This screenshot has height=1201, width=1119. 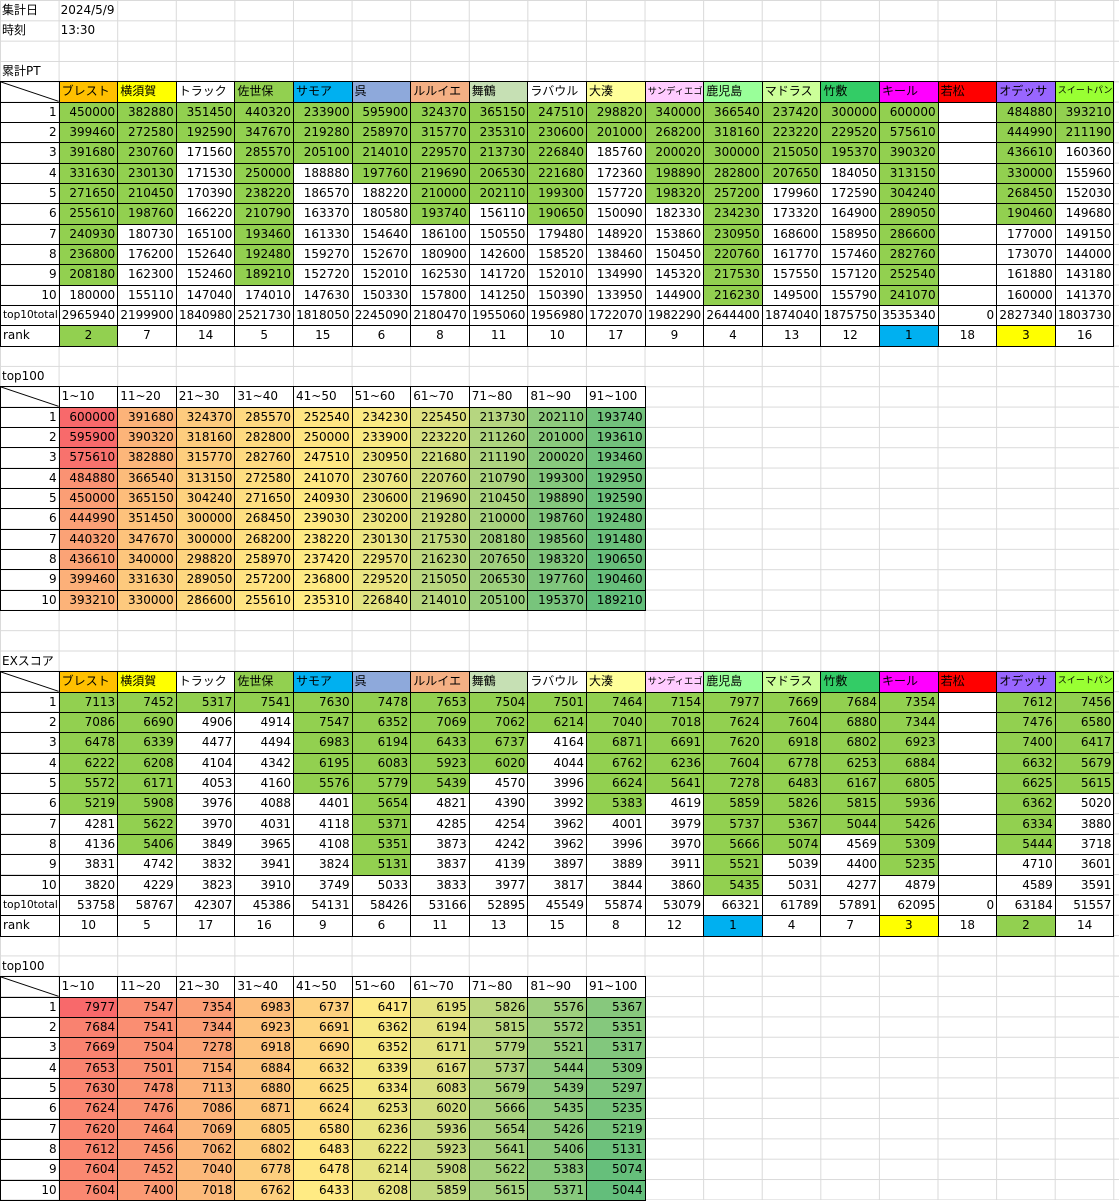 I want to click on top100-cell: 207650, so click(x=498, y=560).